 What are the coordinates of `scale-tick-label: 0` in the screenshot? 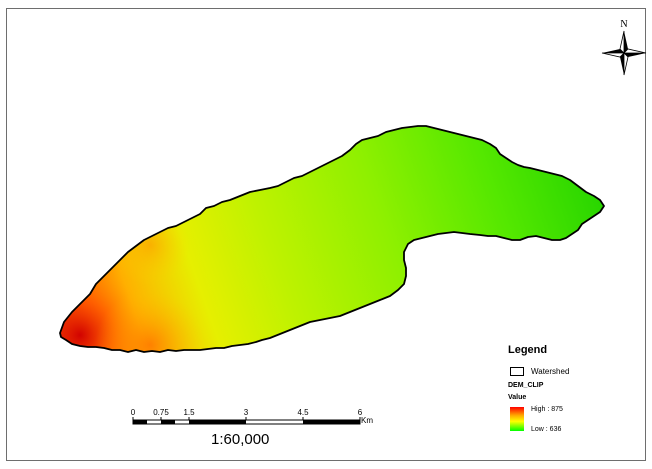 It's located at (133, 412).